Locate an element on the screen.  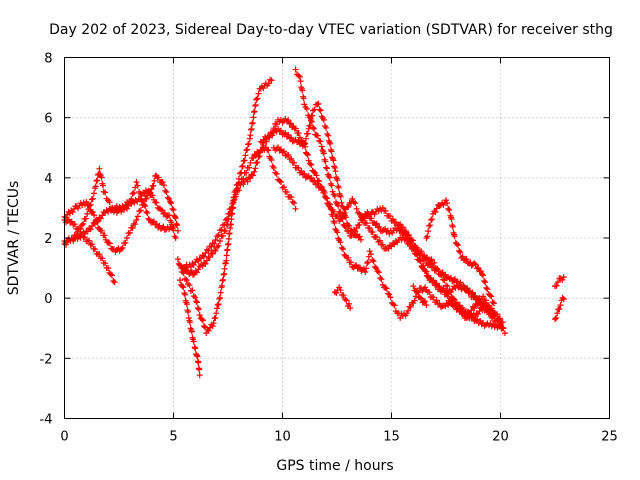
y-tick-label: -2 is located at coordinates (46, 359).